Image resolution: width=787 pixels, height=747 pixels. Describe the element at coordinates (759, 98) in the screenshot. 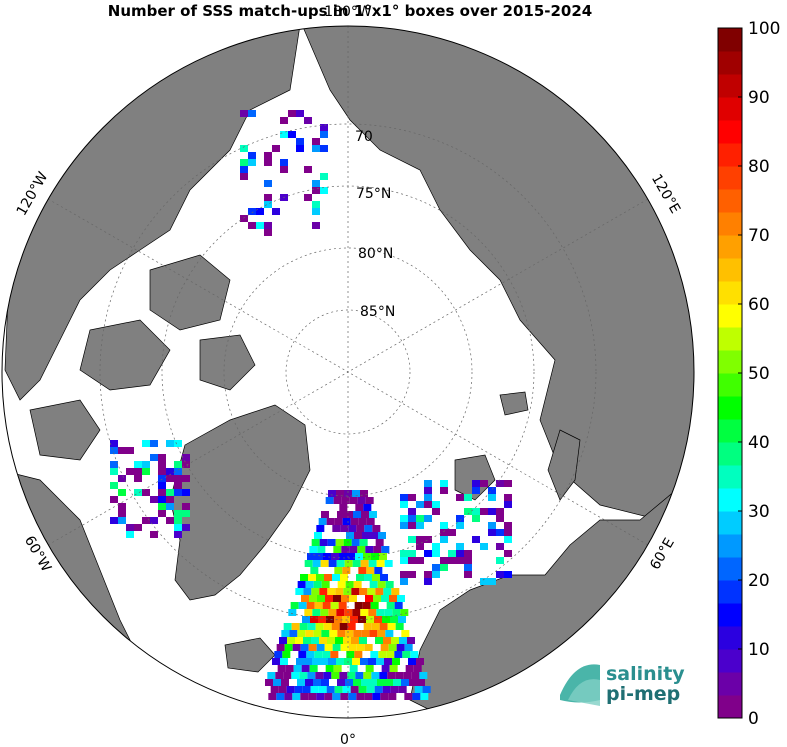

I see `colorbar-tick-label: 90` at that location.